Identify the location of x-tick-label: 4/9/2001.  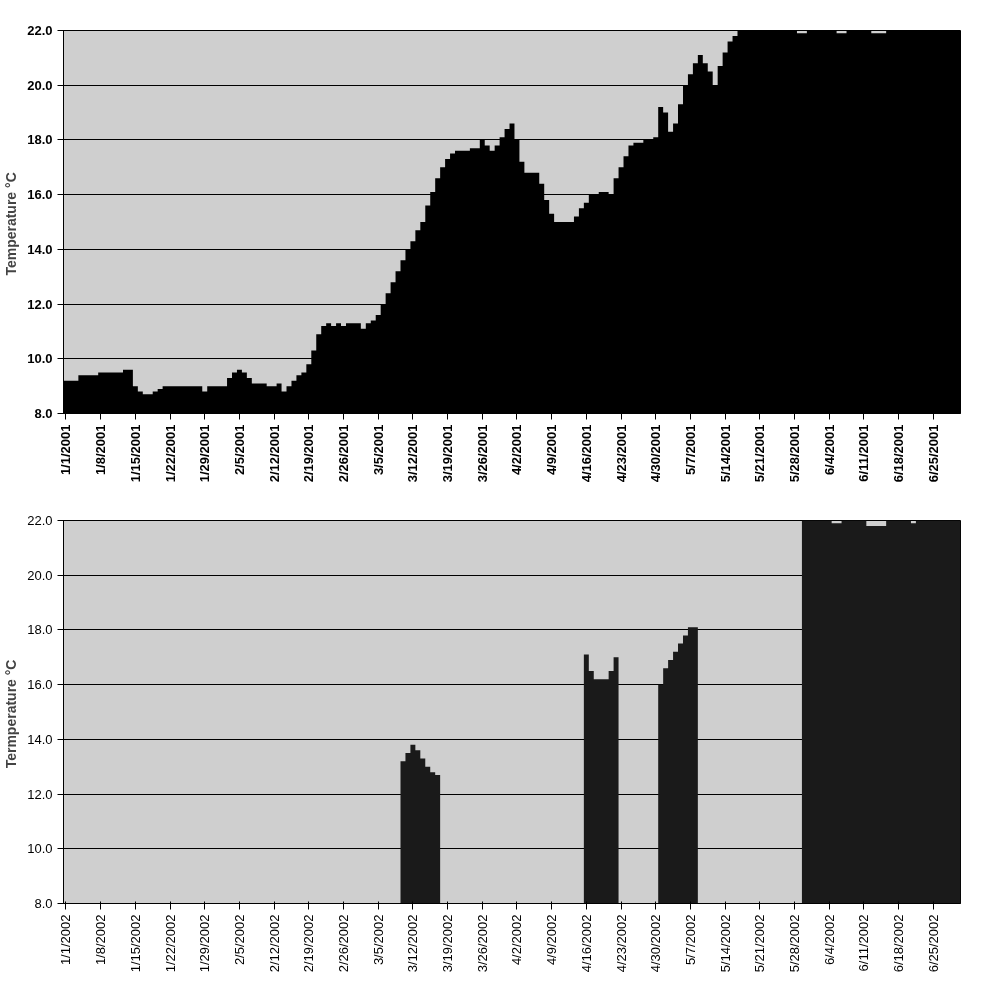
(552, 450).